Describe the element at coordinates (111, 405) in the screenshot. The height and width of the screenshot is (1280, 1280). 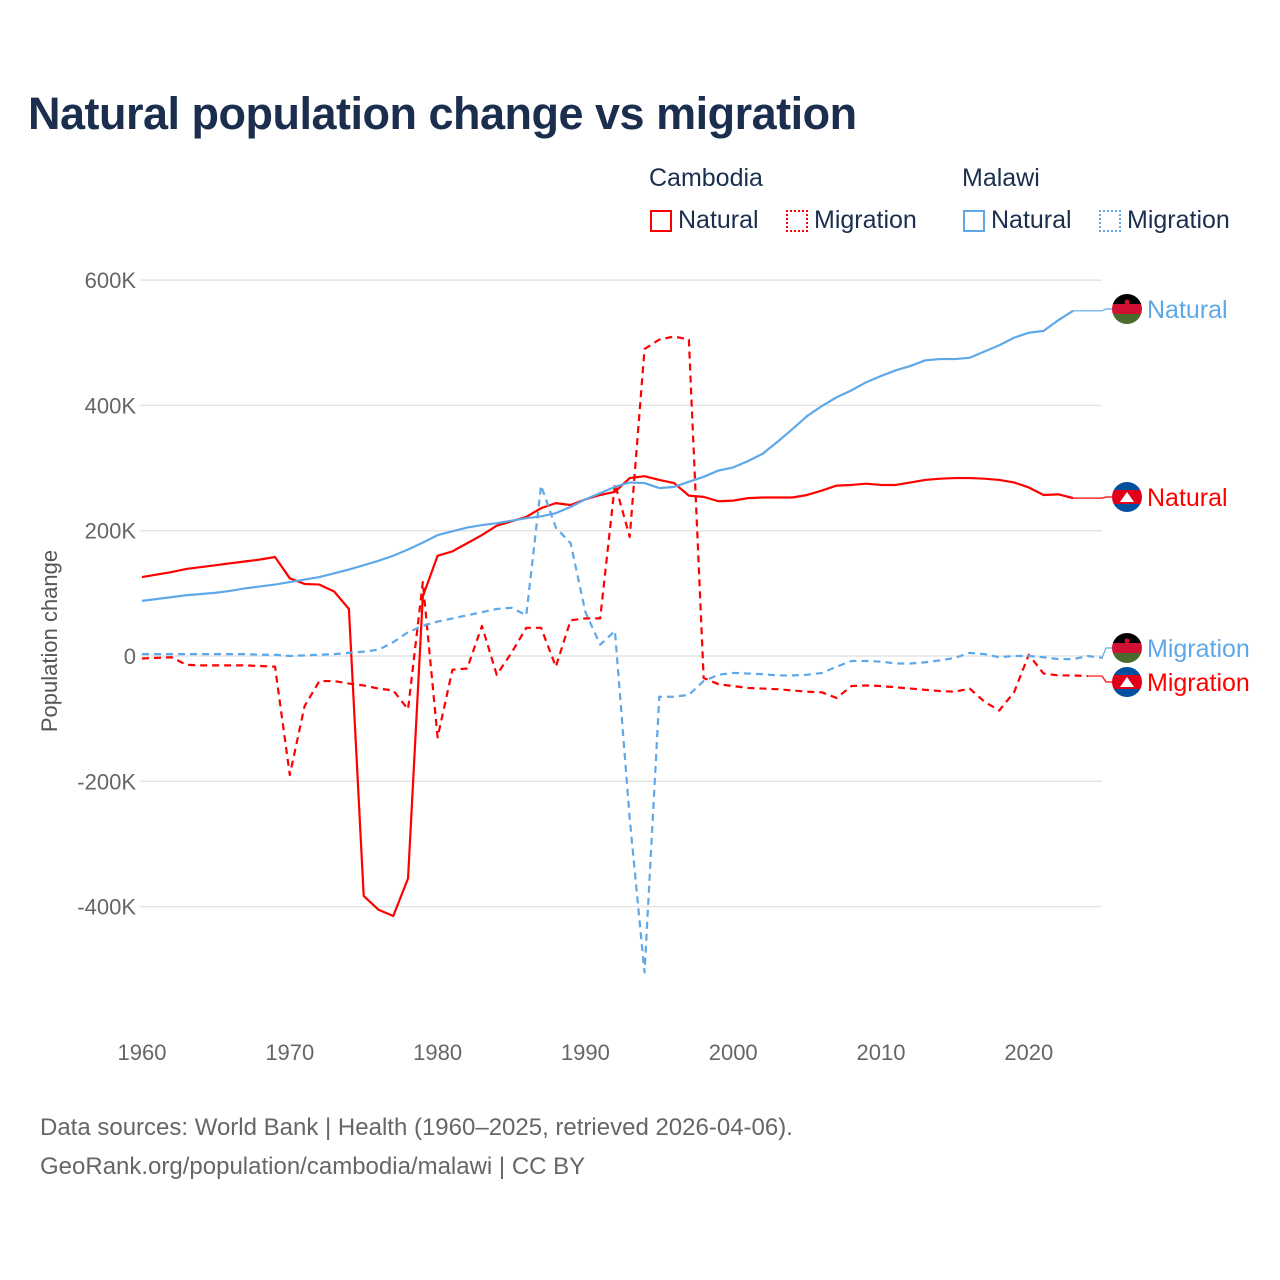
I see `y-tick-label: 400K` at that location.